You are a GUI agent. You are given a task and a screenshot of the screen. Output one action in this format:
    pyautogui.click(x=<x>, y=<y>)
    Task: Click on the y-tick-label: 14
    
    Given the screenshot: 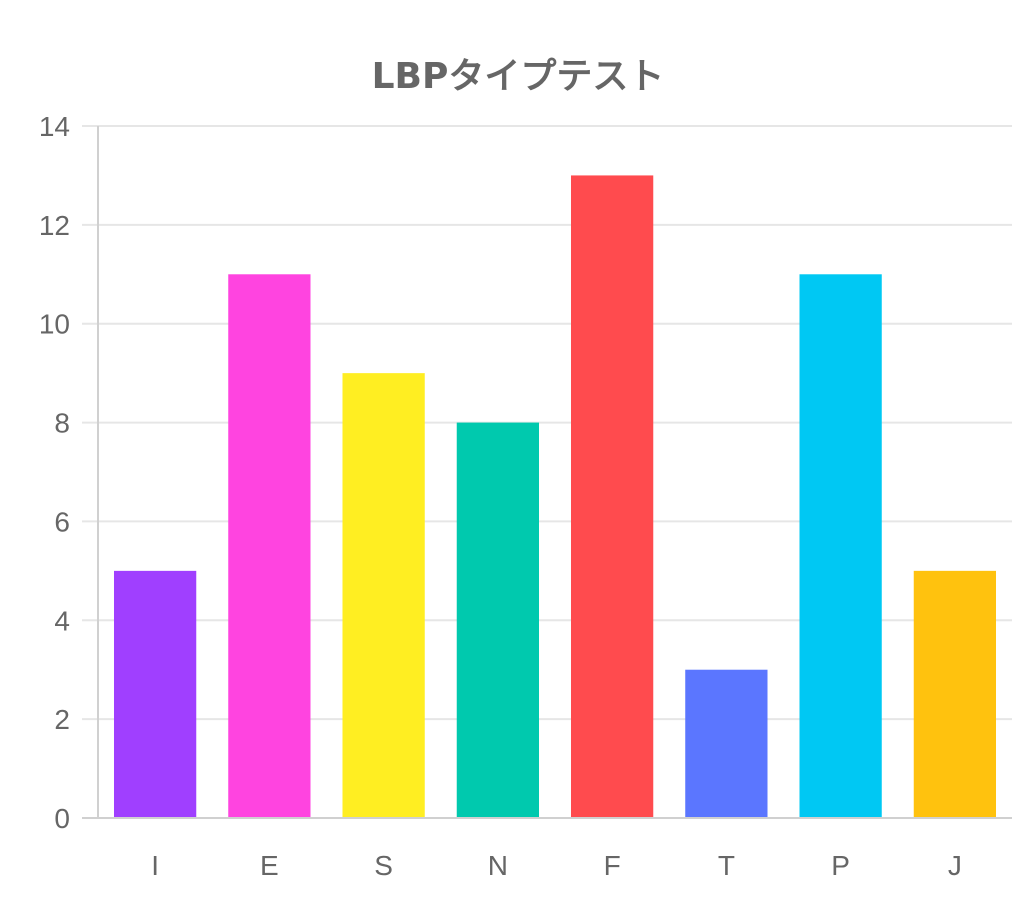 What is the action you would take?
    pyautogui.click(x=54, y=126)
    